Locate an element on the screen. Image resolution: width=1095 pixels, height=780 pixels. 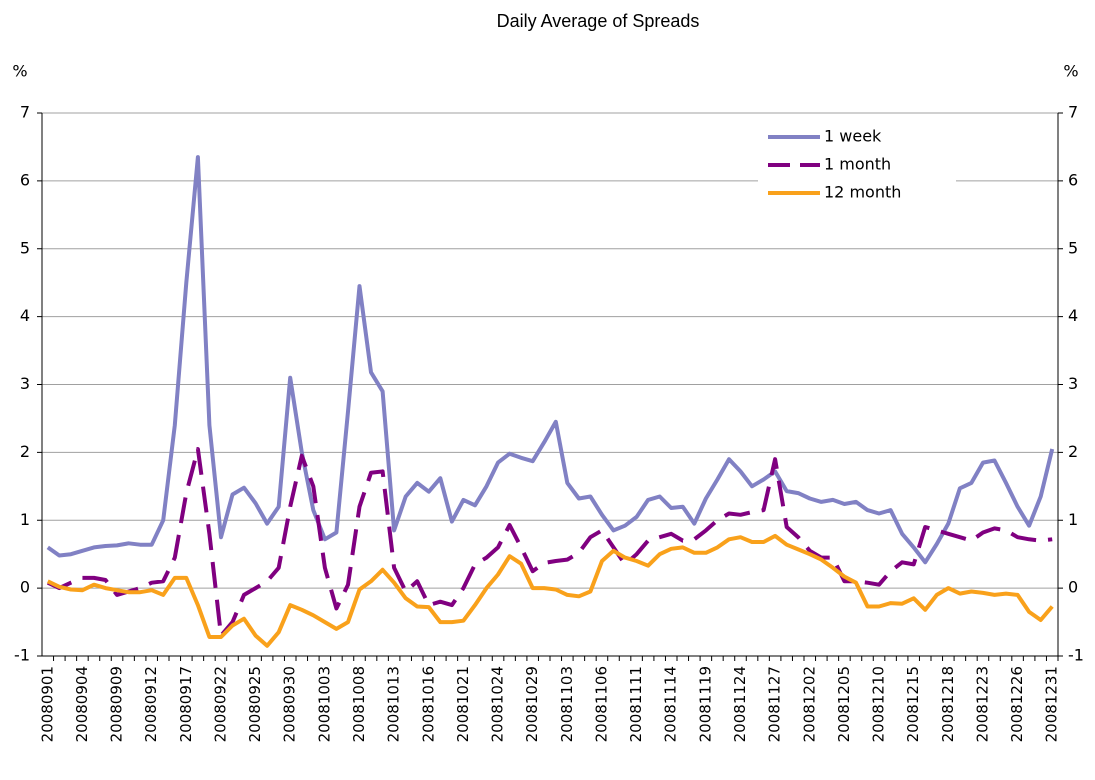
y-tick-label: 1 is located at coordinates (25, 519).